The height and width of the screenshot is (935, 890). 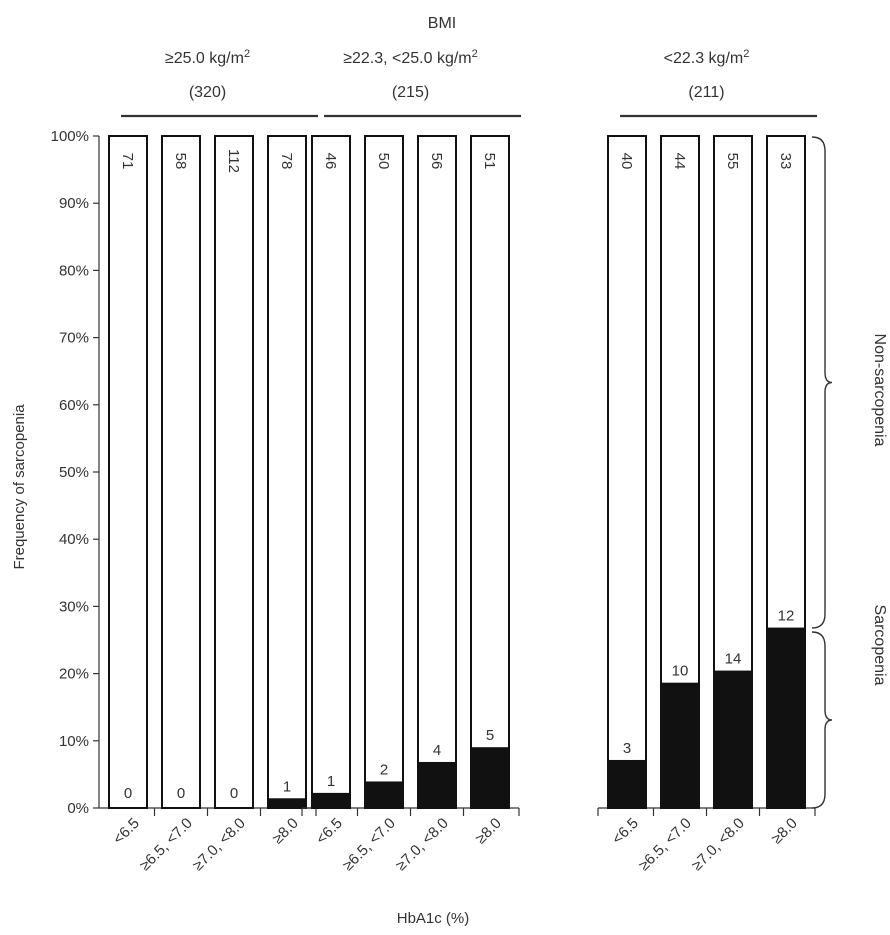 What do you see at coordinates (74, 472) in the screenshot?
I see `y-tick-label: 50%` at bounding box center [74, 472].